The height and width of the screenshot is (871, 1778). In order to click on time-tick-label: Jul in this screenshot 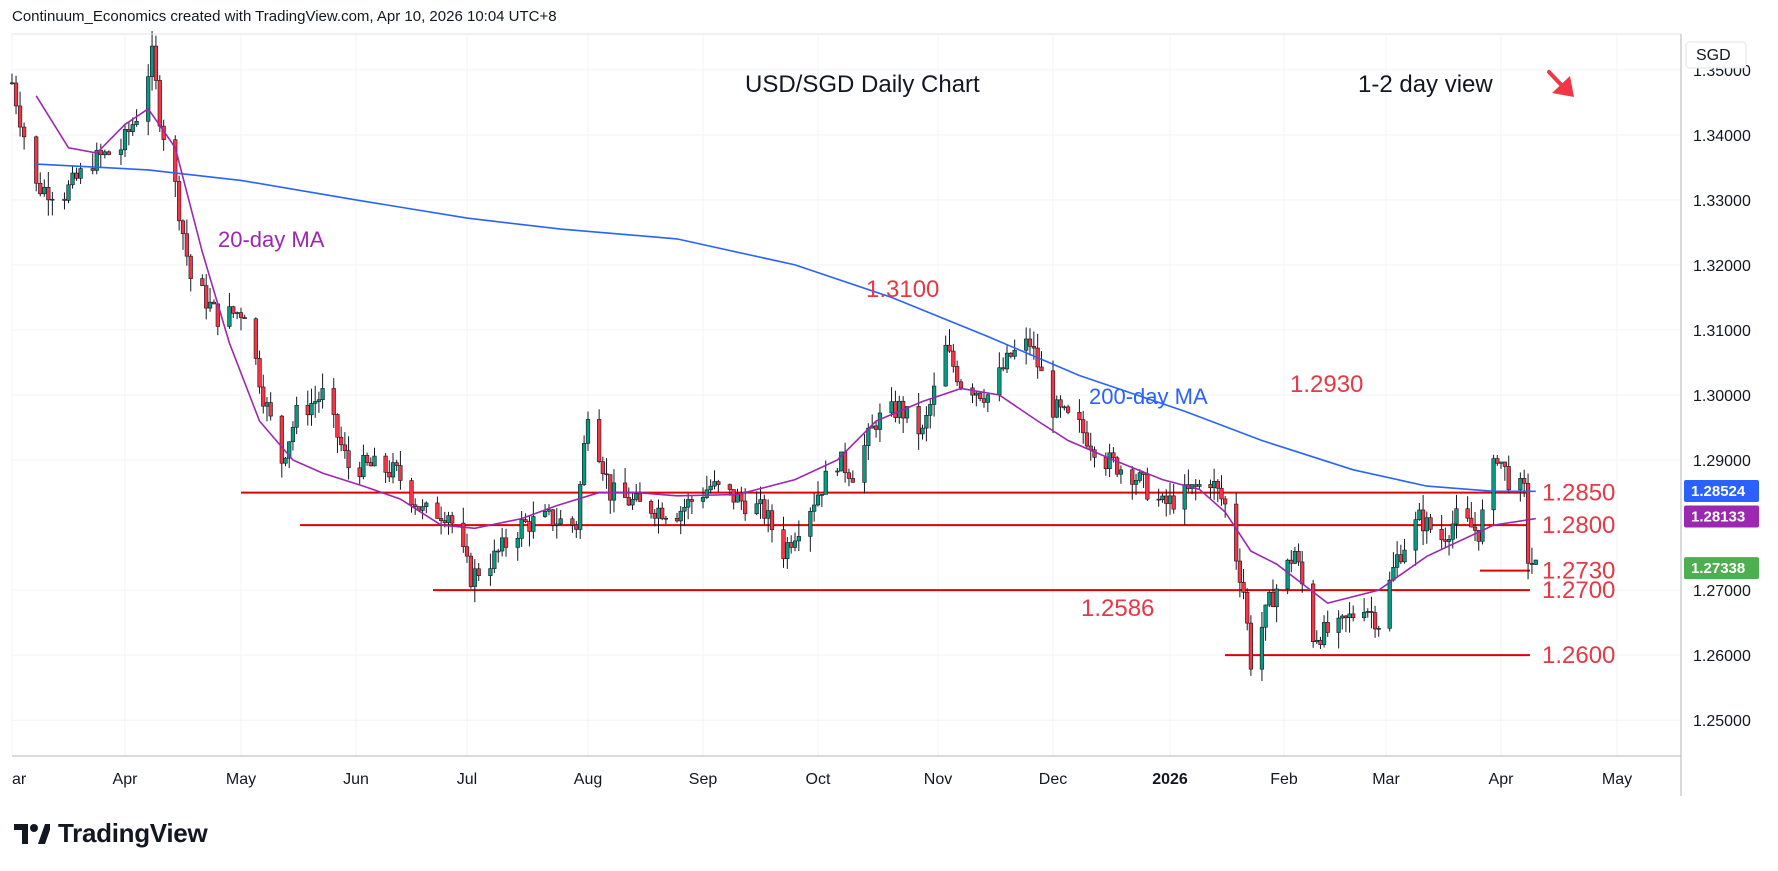, I will do `click(467, 779)`.